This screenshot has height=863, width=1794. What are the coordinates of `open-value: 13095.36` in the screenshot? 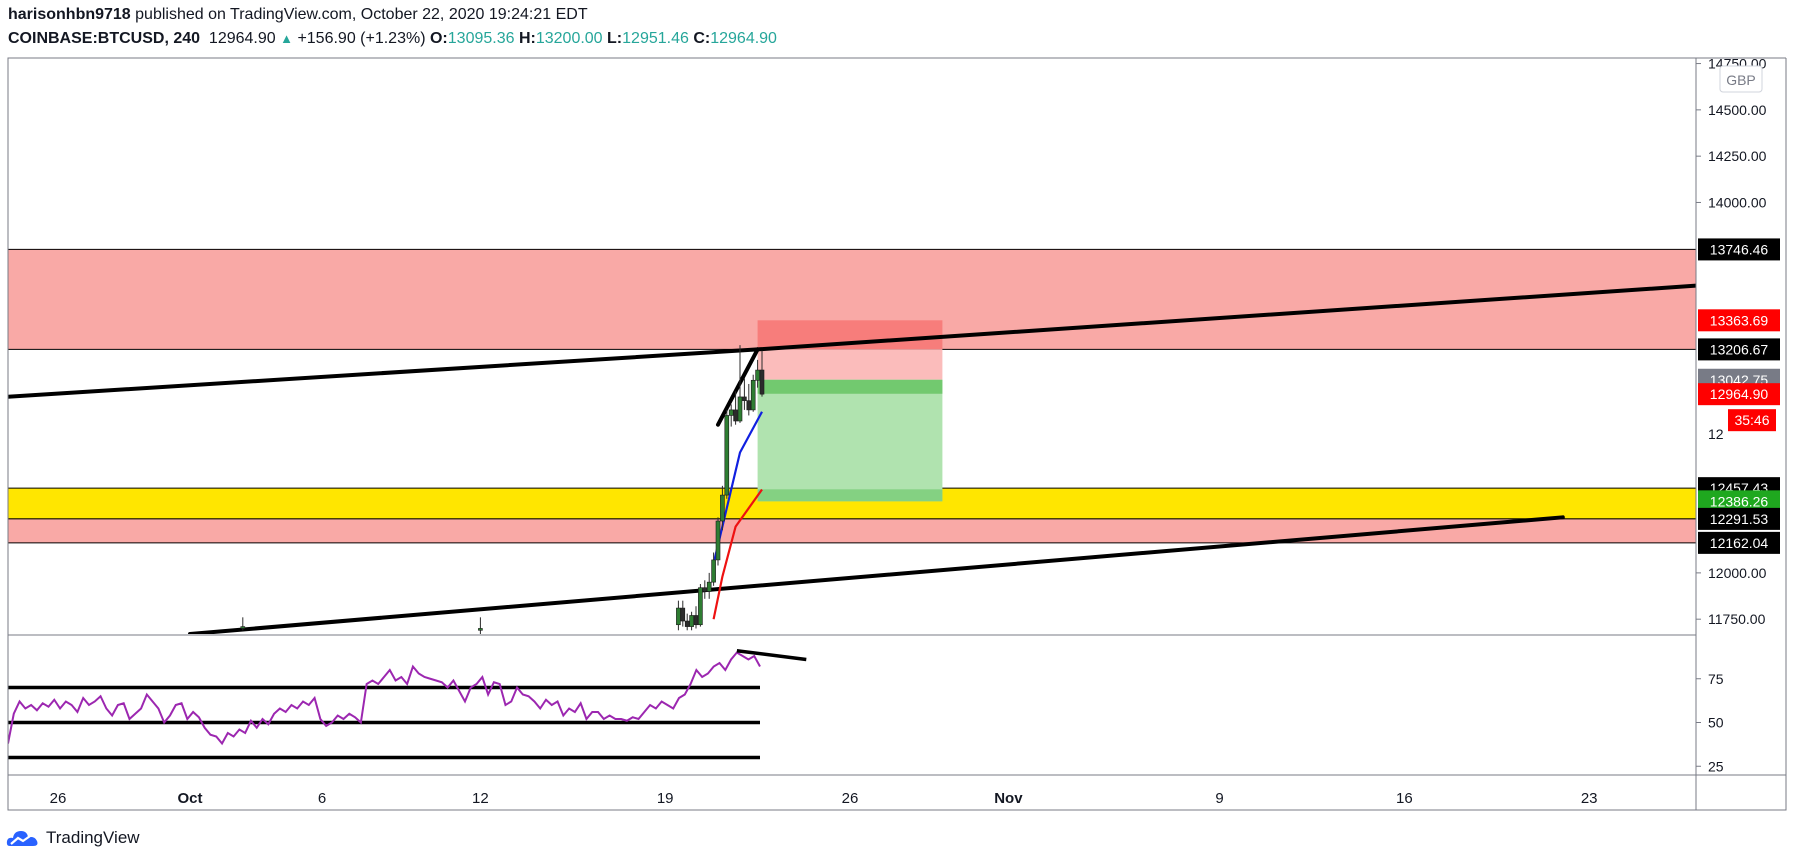 It's located at (481, 38).